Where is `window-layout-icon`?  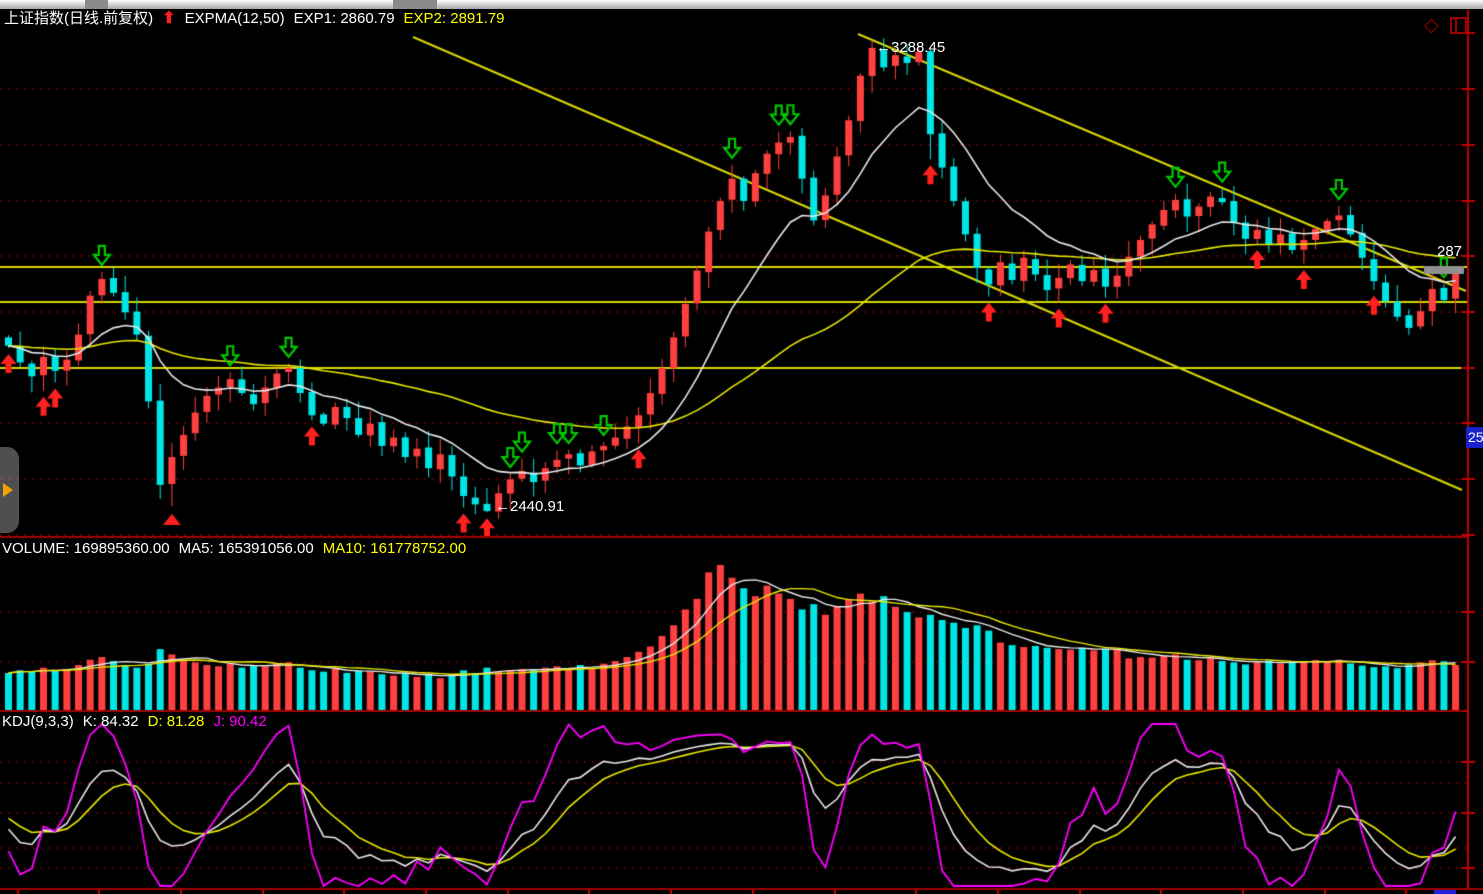 window-layout-icon is located at coordinates (1458, 25).